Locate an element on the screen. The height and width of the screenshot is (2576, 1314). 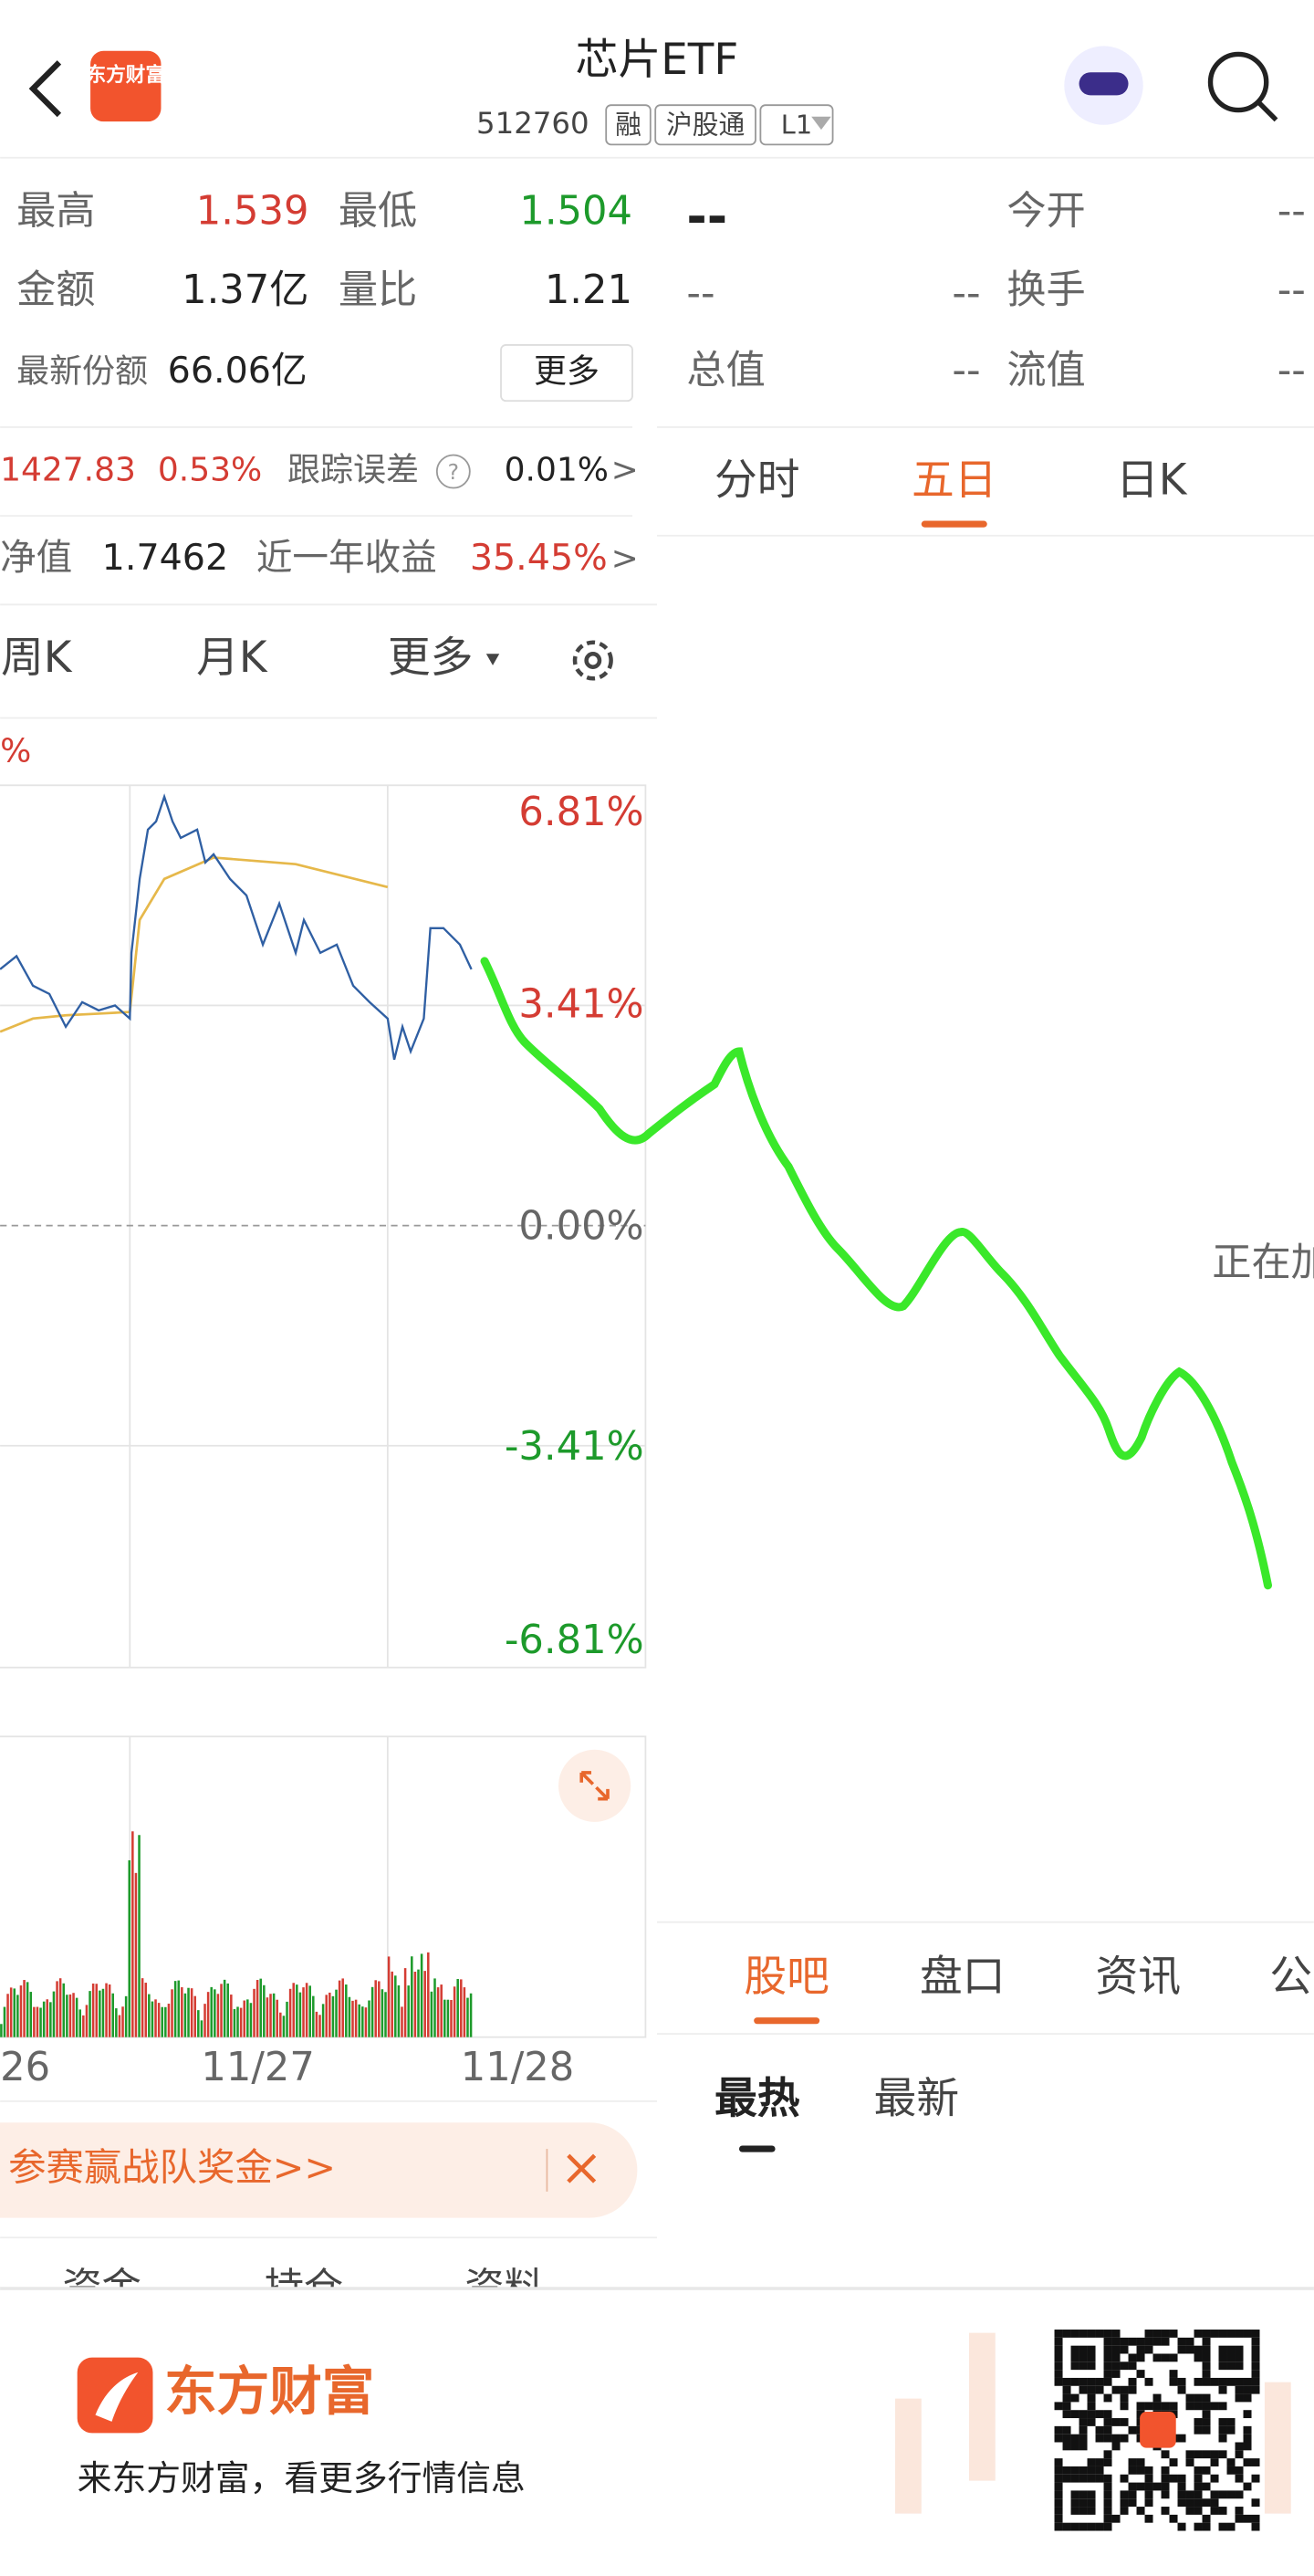
y-label: -3.41% is located at coordinates (574, 1447).